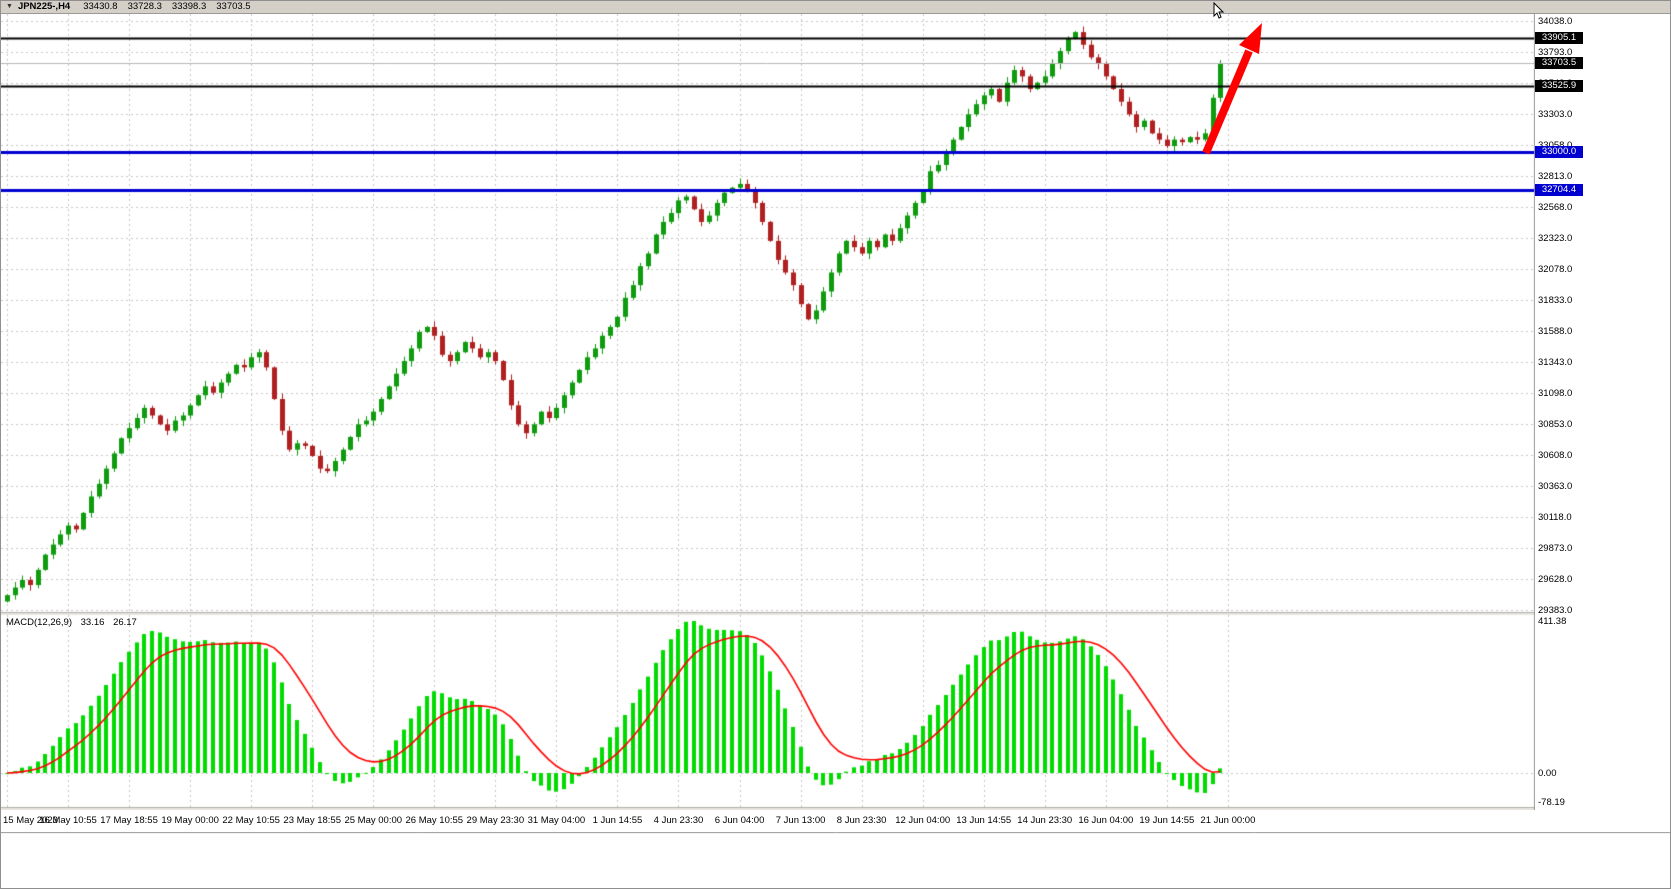  What do you see at coordinates (1555, 145) in the screenshot?
I see `price-grid-label: 33058.0` at bounding box center [1555, 145].